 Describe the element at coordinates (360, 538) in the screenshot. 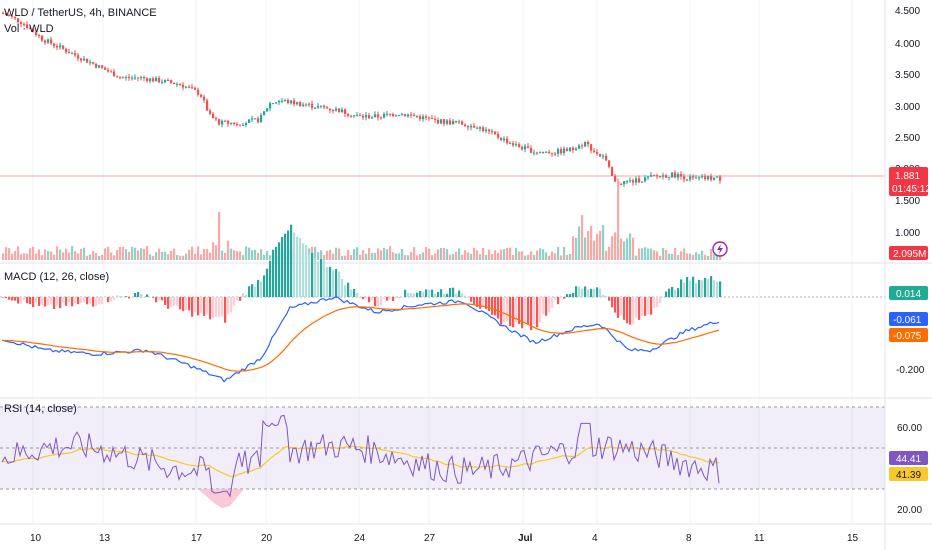

I see `time-label: 24` at that location.